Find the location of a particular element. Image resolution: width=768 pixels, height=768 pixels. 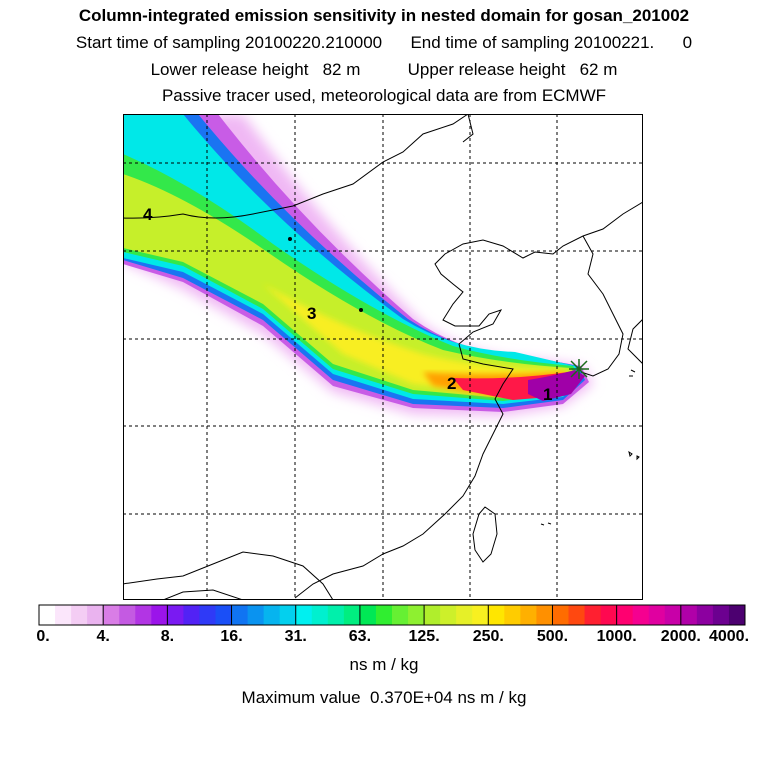

point-label-1: 1 is located at coordinates (547, 394).